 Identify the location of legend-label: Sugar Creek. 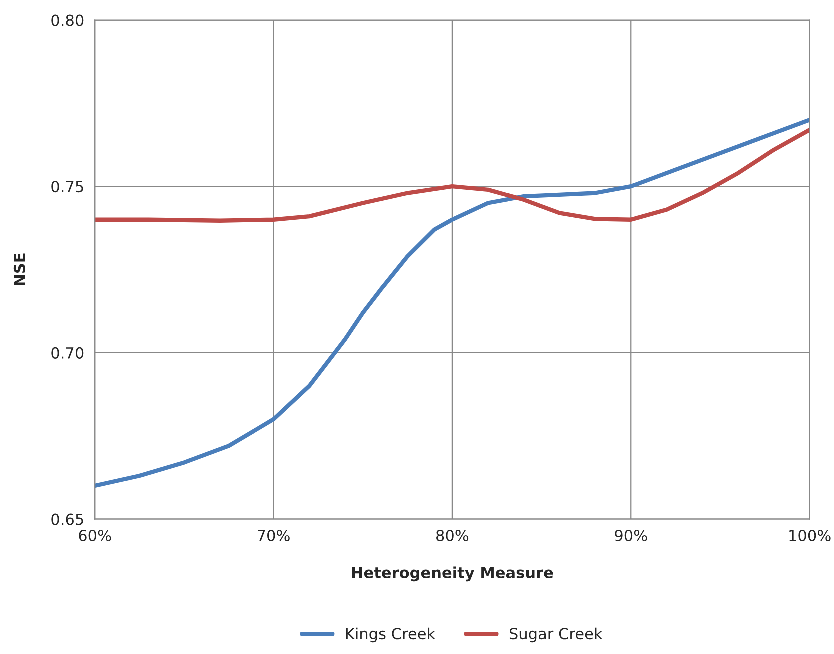
(556, 635).